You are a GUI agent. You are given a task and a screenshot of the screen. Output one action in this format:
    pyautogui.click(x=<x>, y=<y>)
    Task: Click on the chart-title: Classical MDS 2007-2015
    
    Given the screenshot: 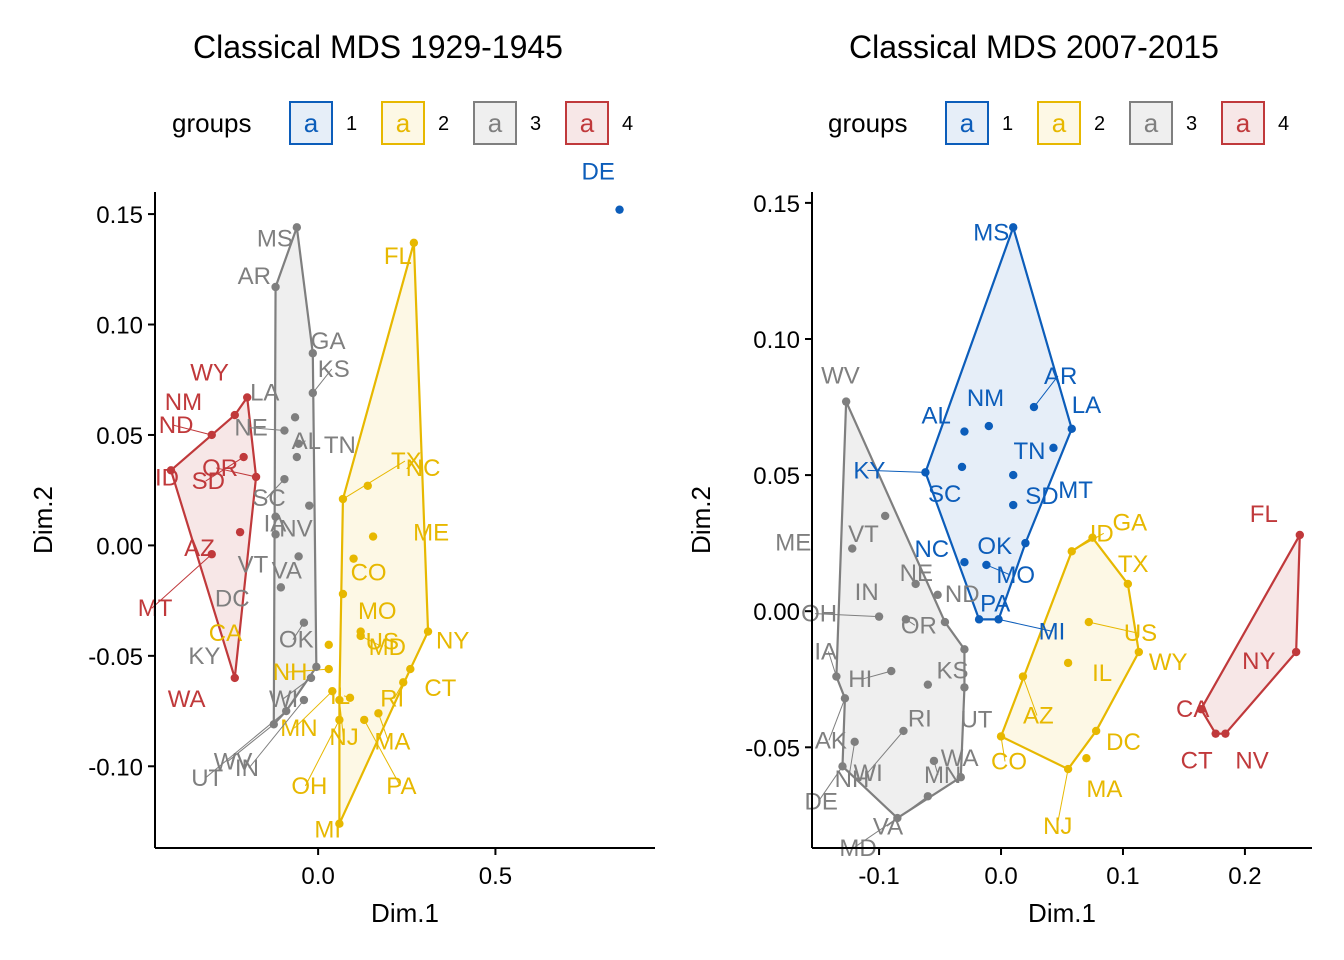 What is the action you would take?
    pyautogui.click(x=1034, y=47)
    